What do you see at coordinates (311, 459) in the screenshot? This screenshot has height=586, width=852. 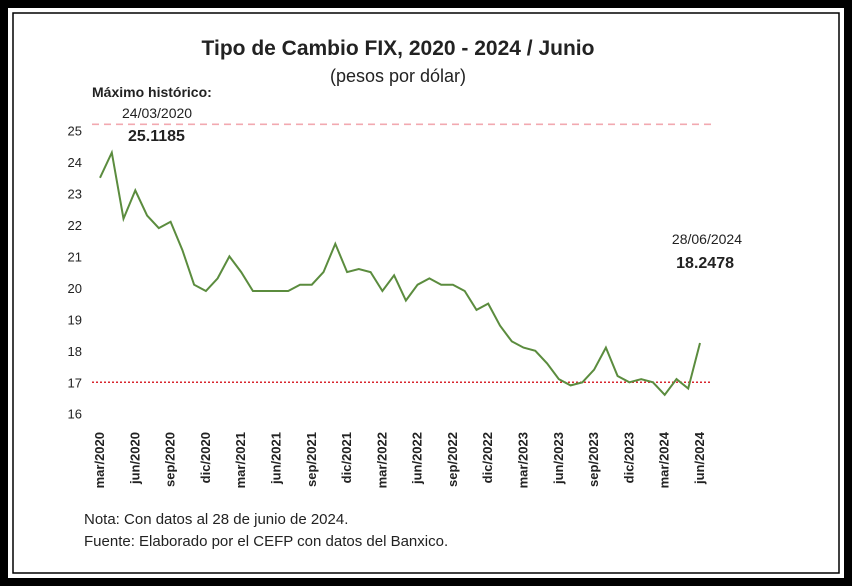 I see `x-tick-label: sep/2021` at bounding box center [311, 459].